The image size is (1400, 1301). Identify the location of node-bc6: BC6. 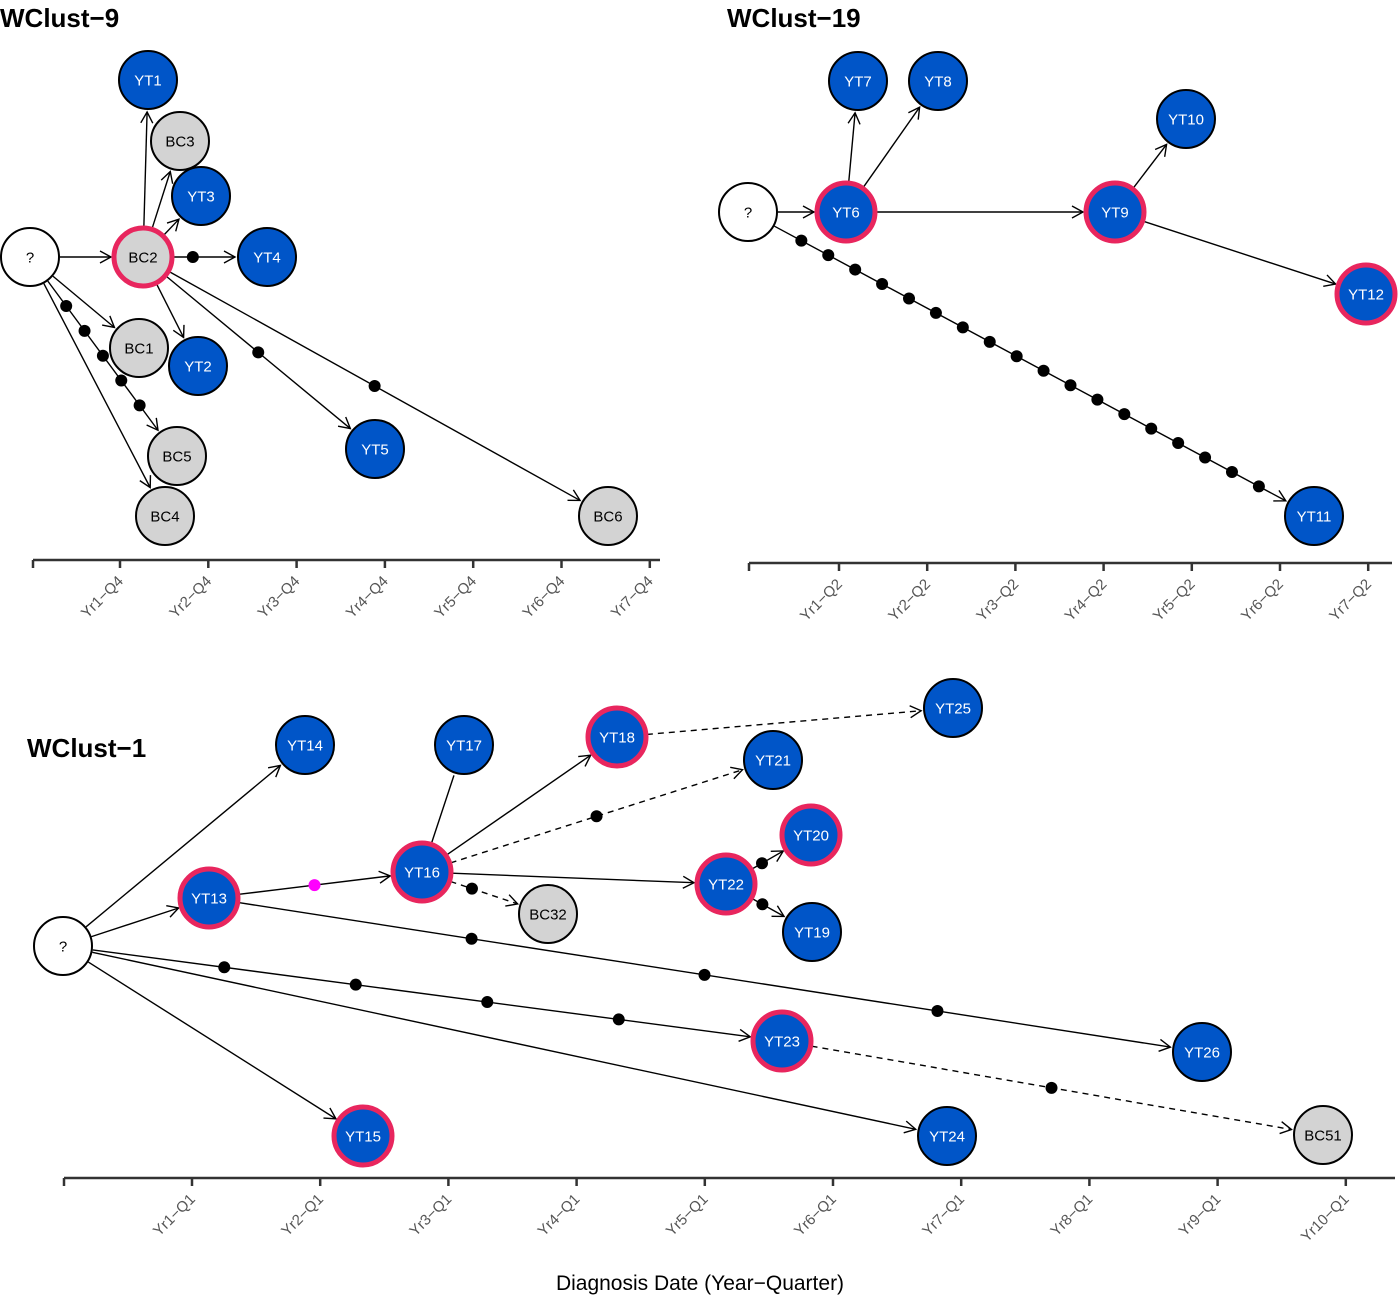
(608, 516).